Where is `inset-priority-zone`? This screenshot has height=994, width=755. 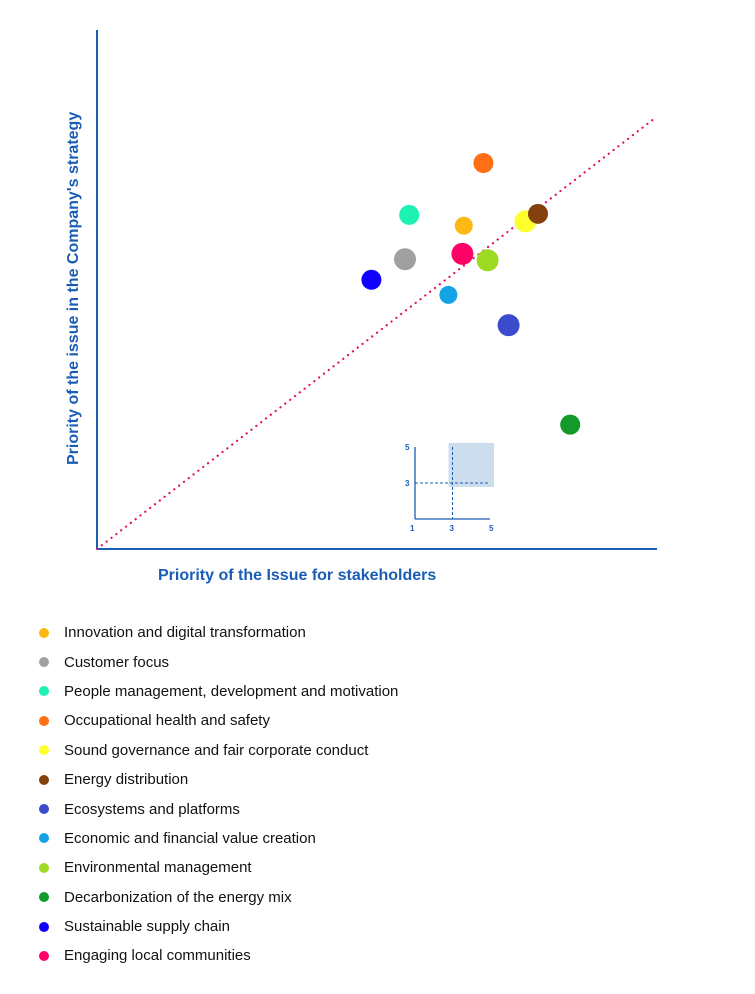
inset-priority-zone is located at coordinates (471, 465).